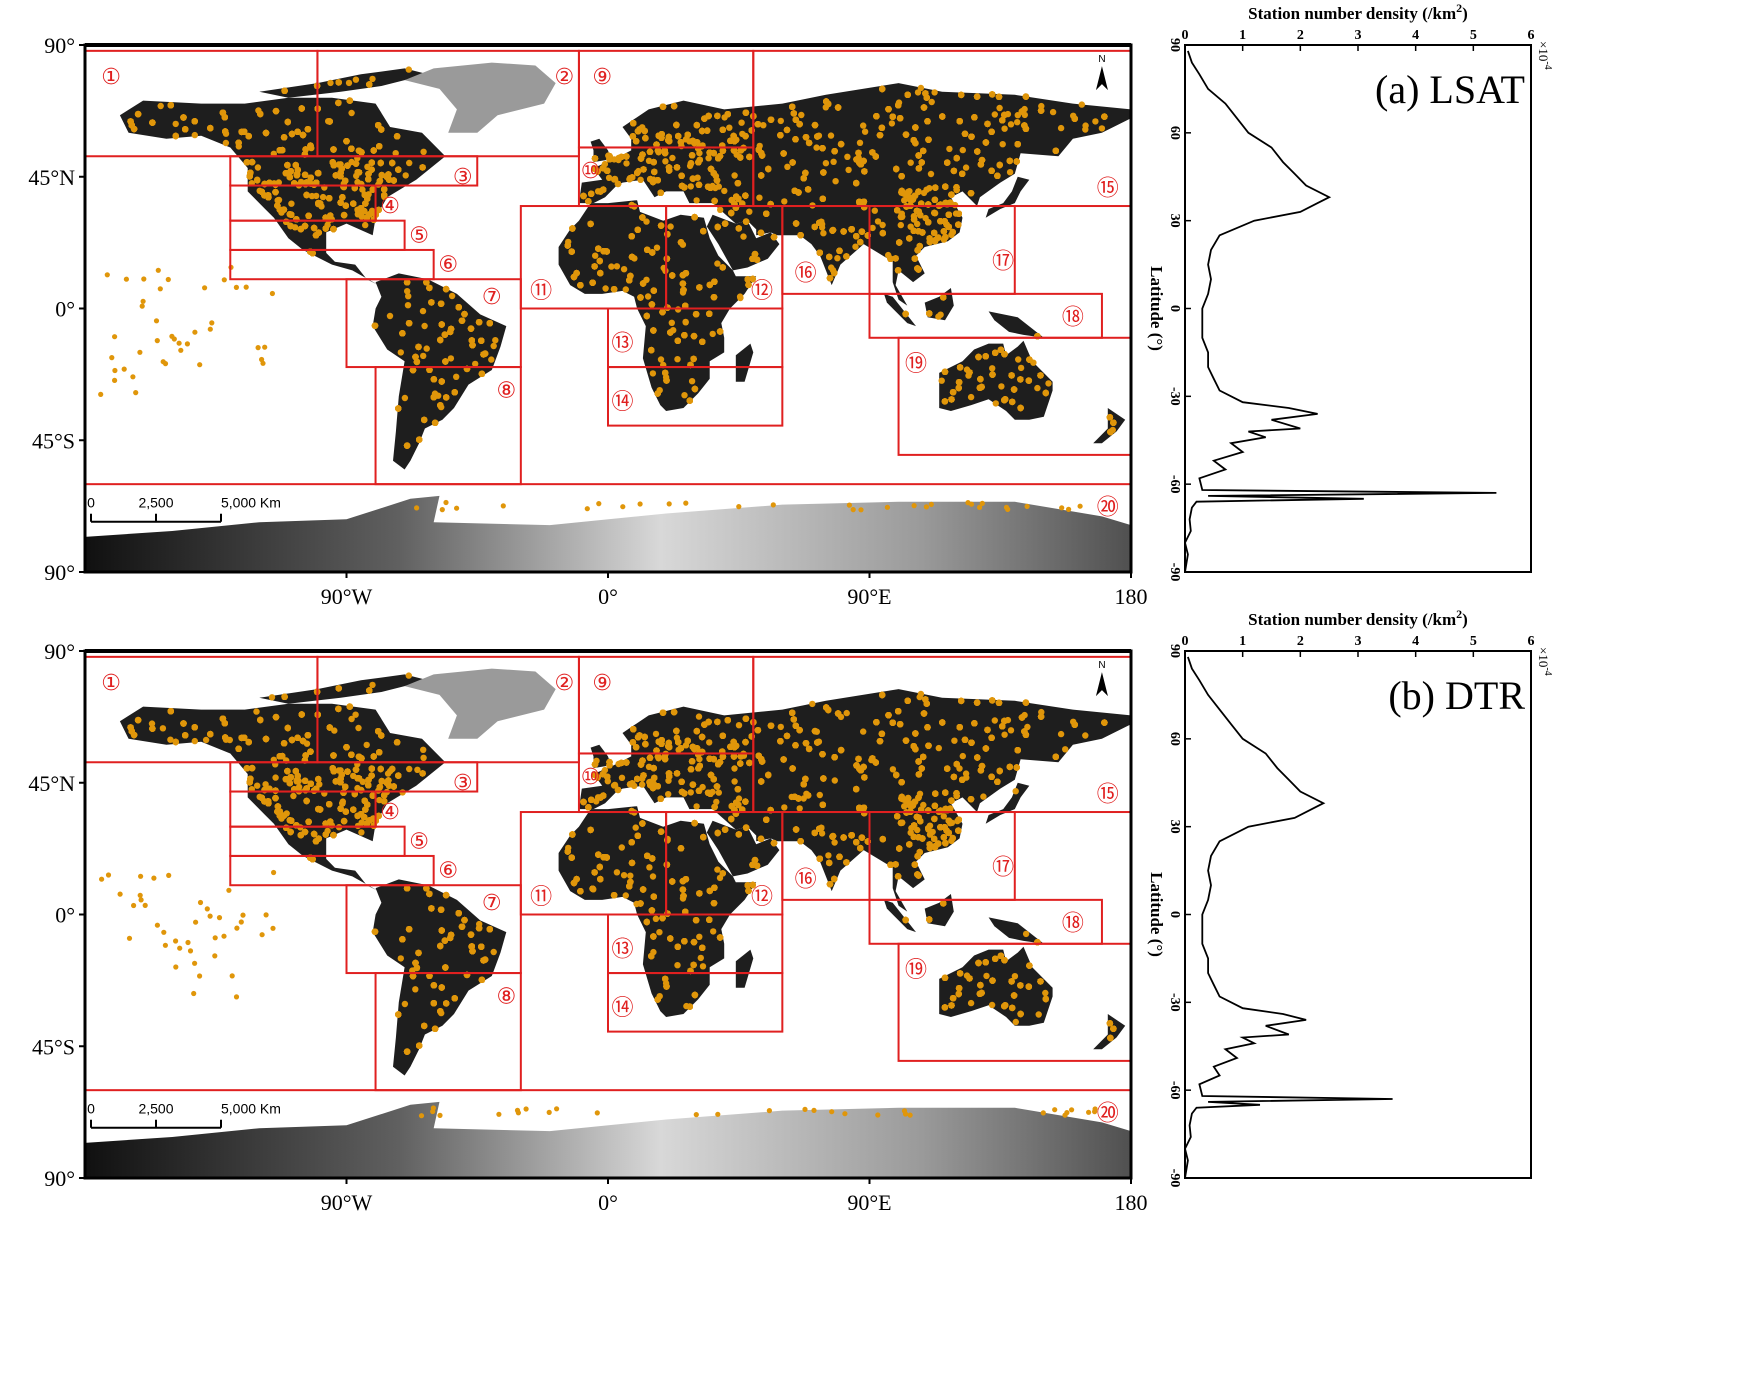 The height and width of the screenshot is (1375, 1757). What do you see at coordinates (343, 83) in the screenshot?
I see `land-canada-islands` at bounding box center [343, 83].